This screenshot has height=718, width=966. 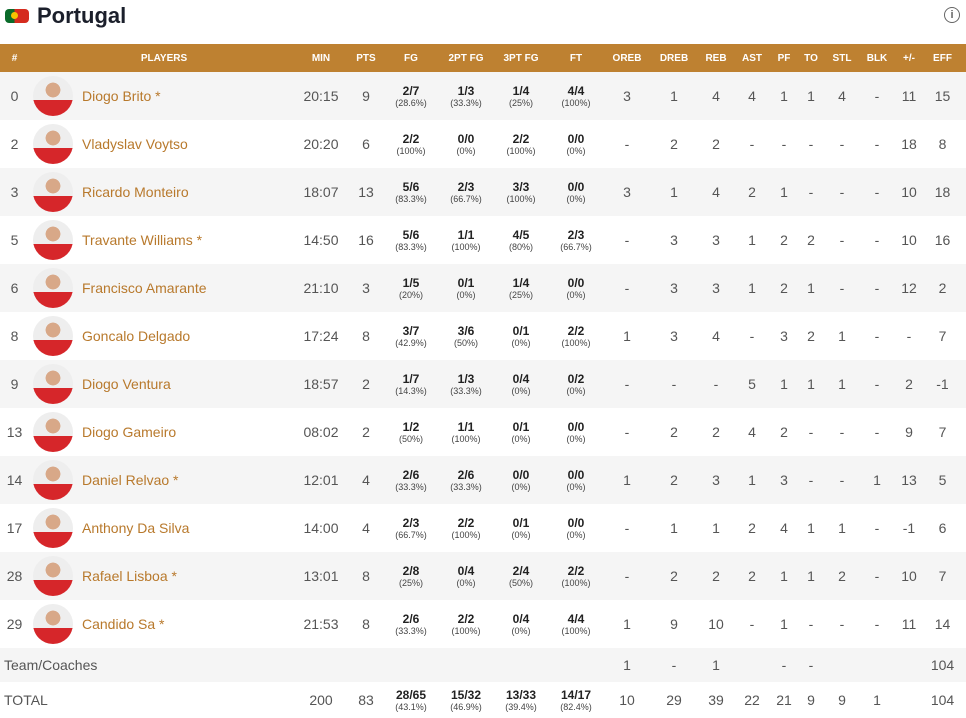 I want to click on avatar, so click(x=53, y=336).